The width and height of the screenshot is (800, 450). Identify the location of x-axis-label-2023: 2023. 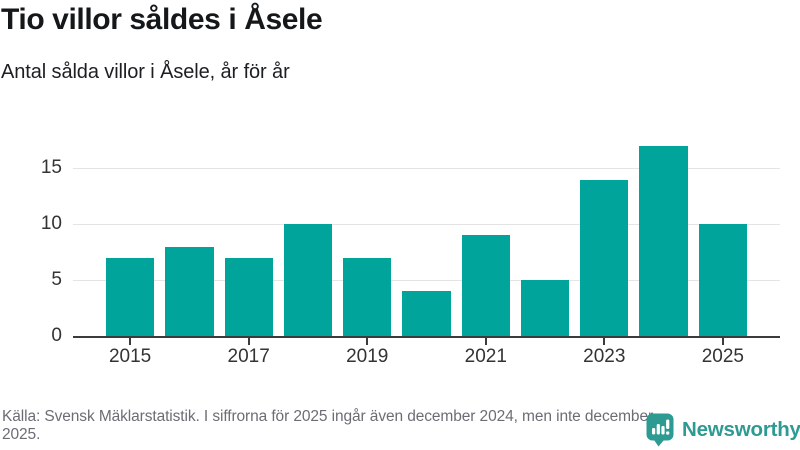
(604, 356).